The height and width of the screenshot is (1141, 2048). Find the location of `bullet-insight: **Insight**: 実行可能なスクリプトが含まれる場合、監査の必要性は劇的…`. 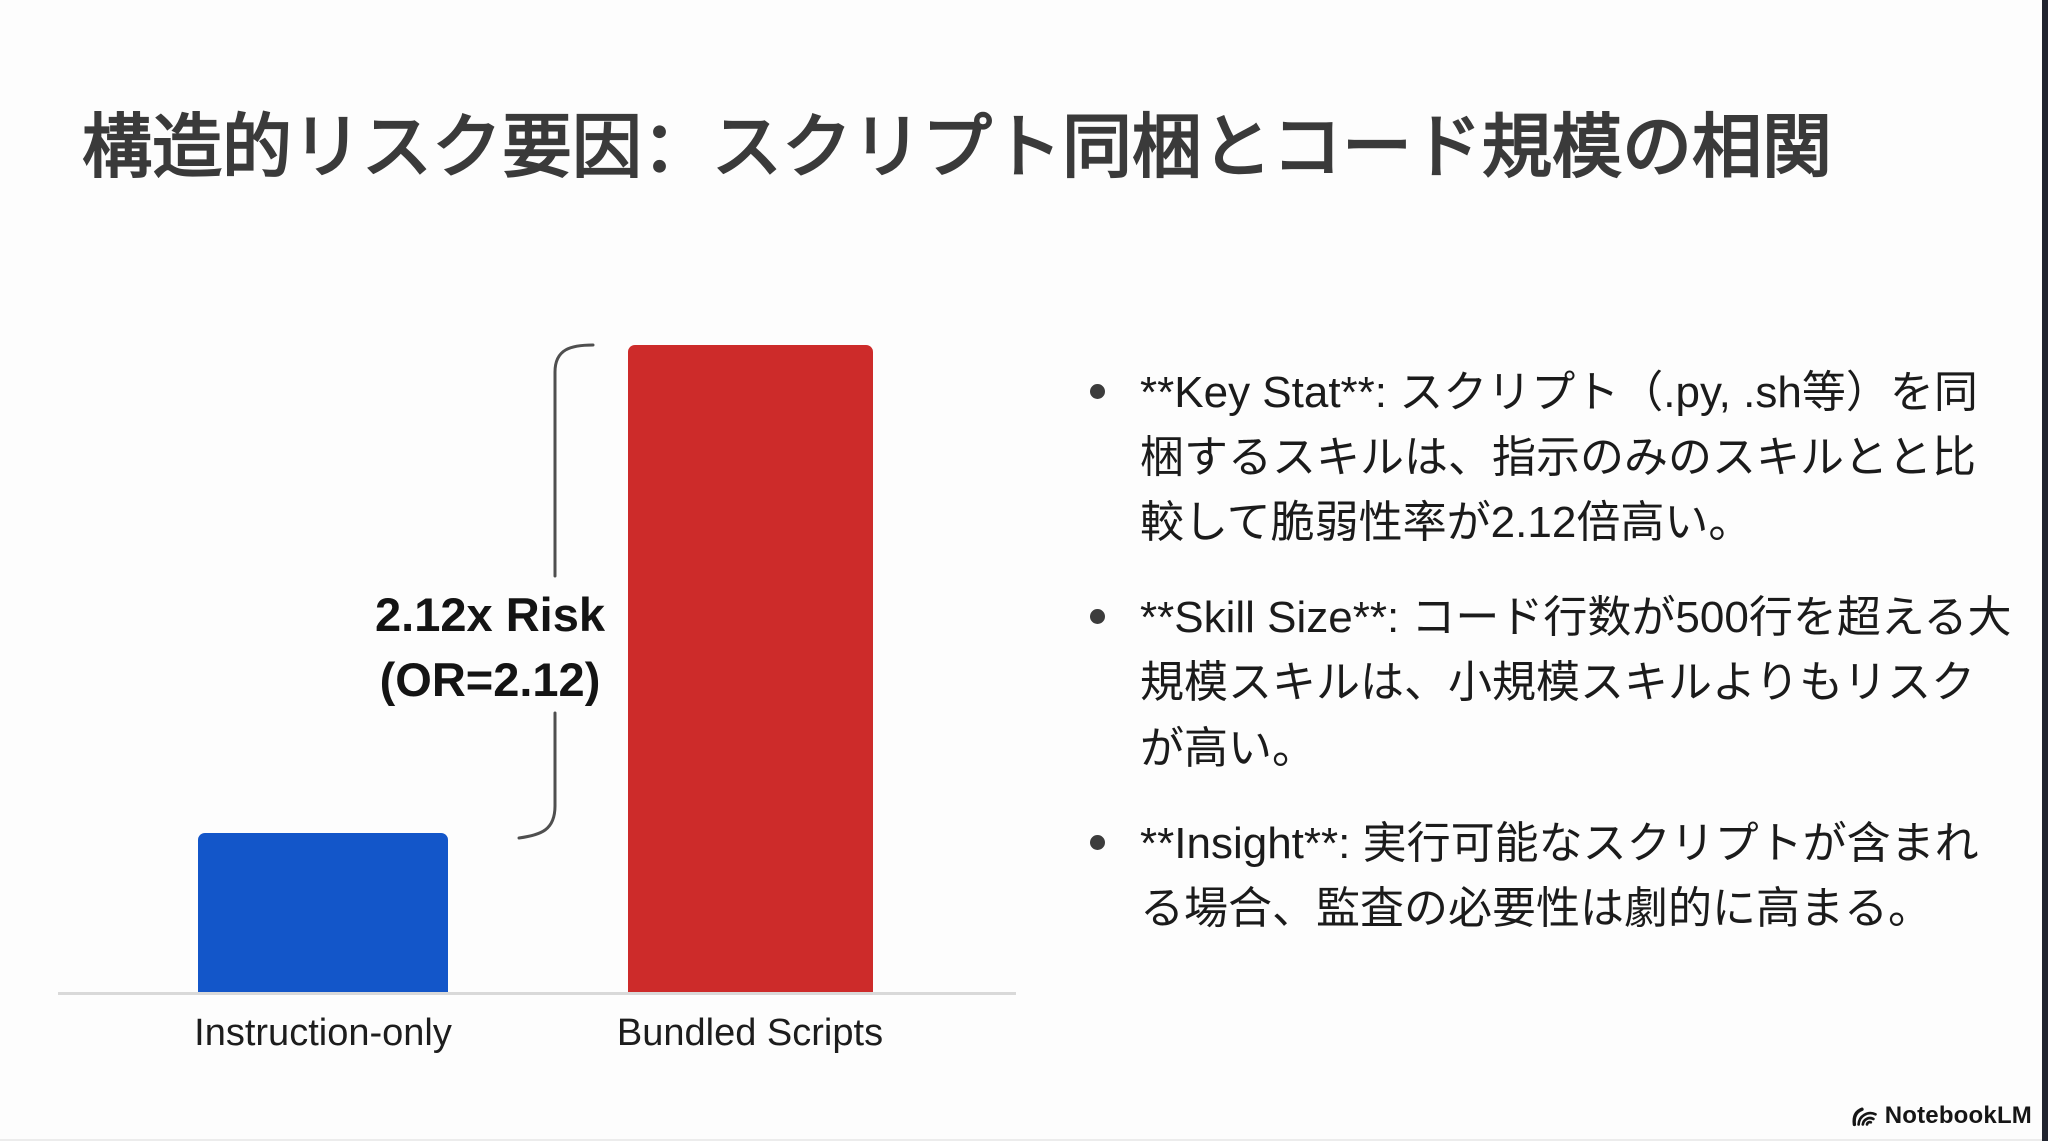

bullet-insight: **Insight**: 実行可能なスクリプトが含まれる場合、監査の必要性は劇的… is located at coordinates (1552, 876).